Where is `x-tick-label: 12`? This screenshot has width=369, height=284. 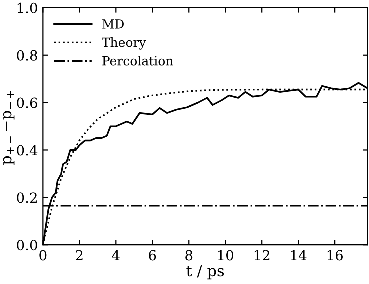 x-tick-label: 12 is located at coordinates (262, 255).